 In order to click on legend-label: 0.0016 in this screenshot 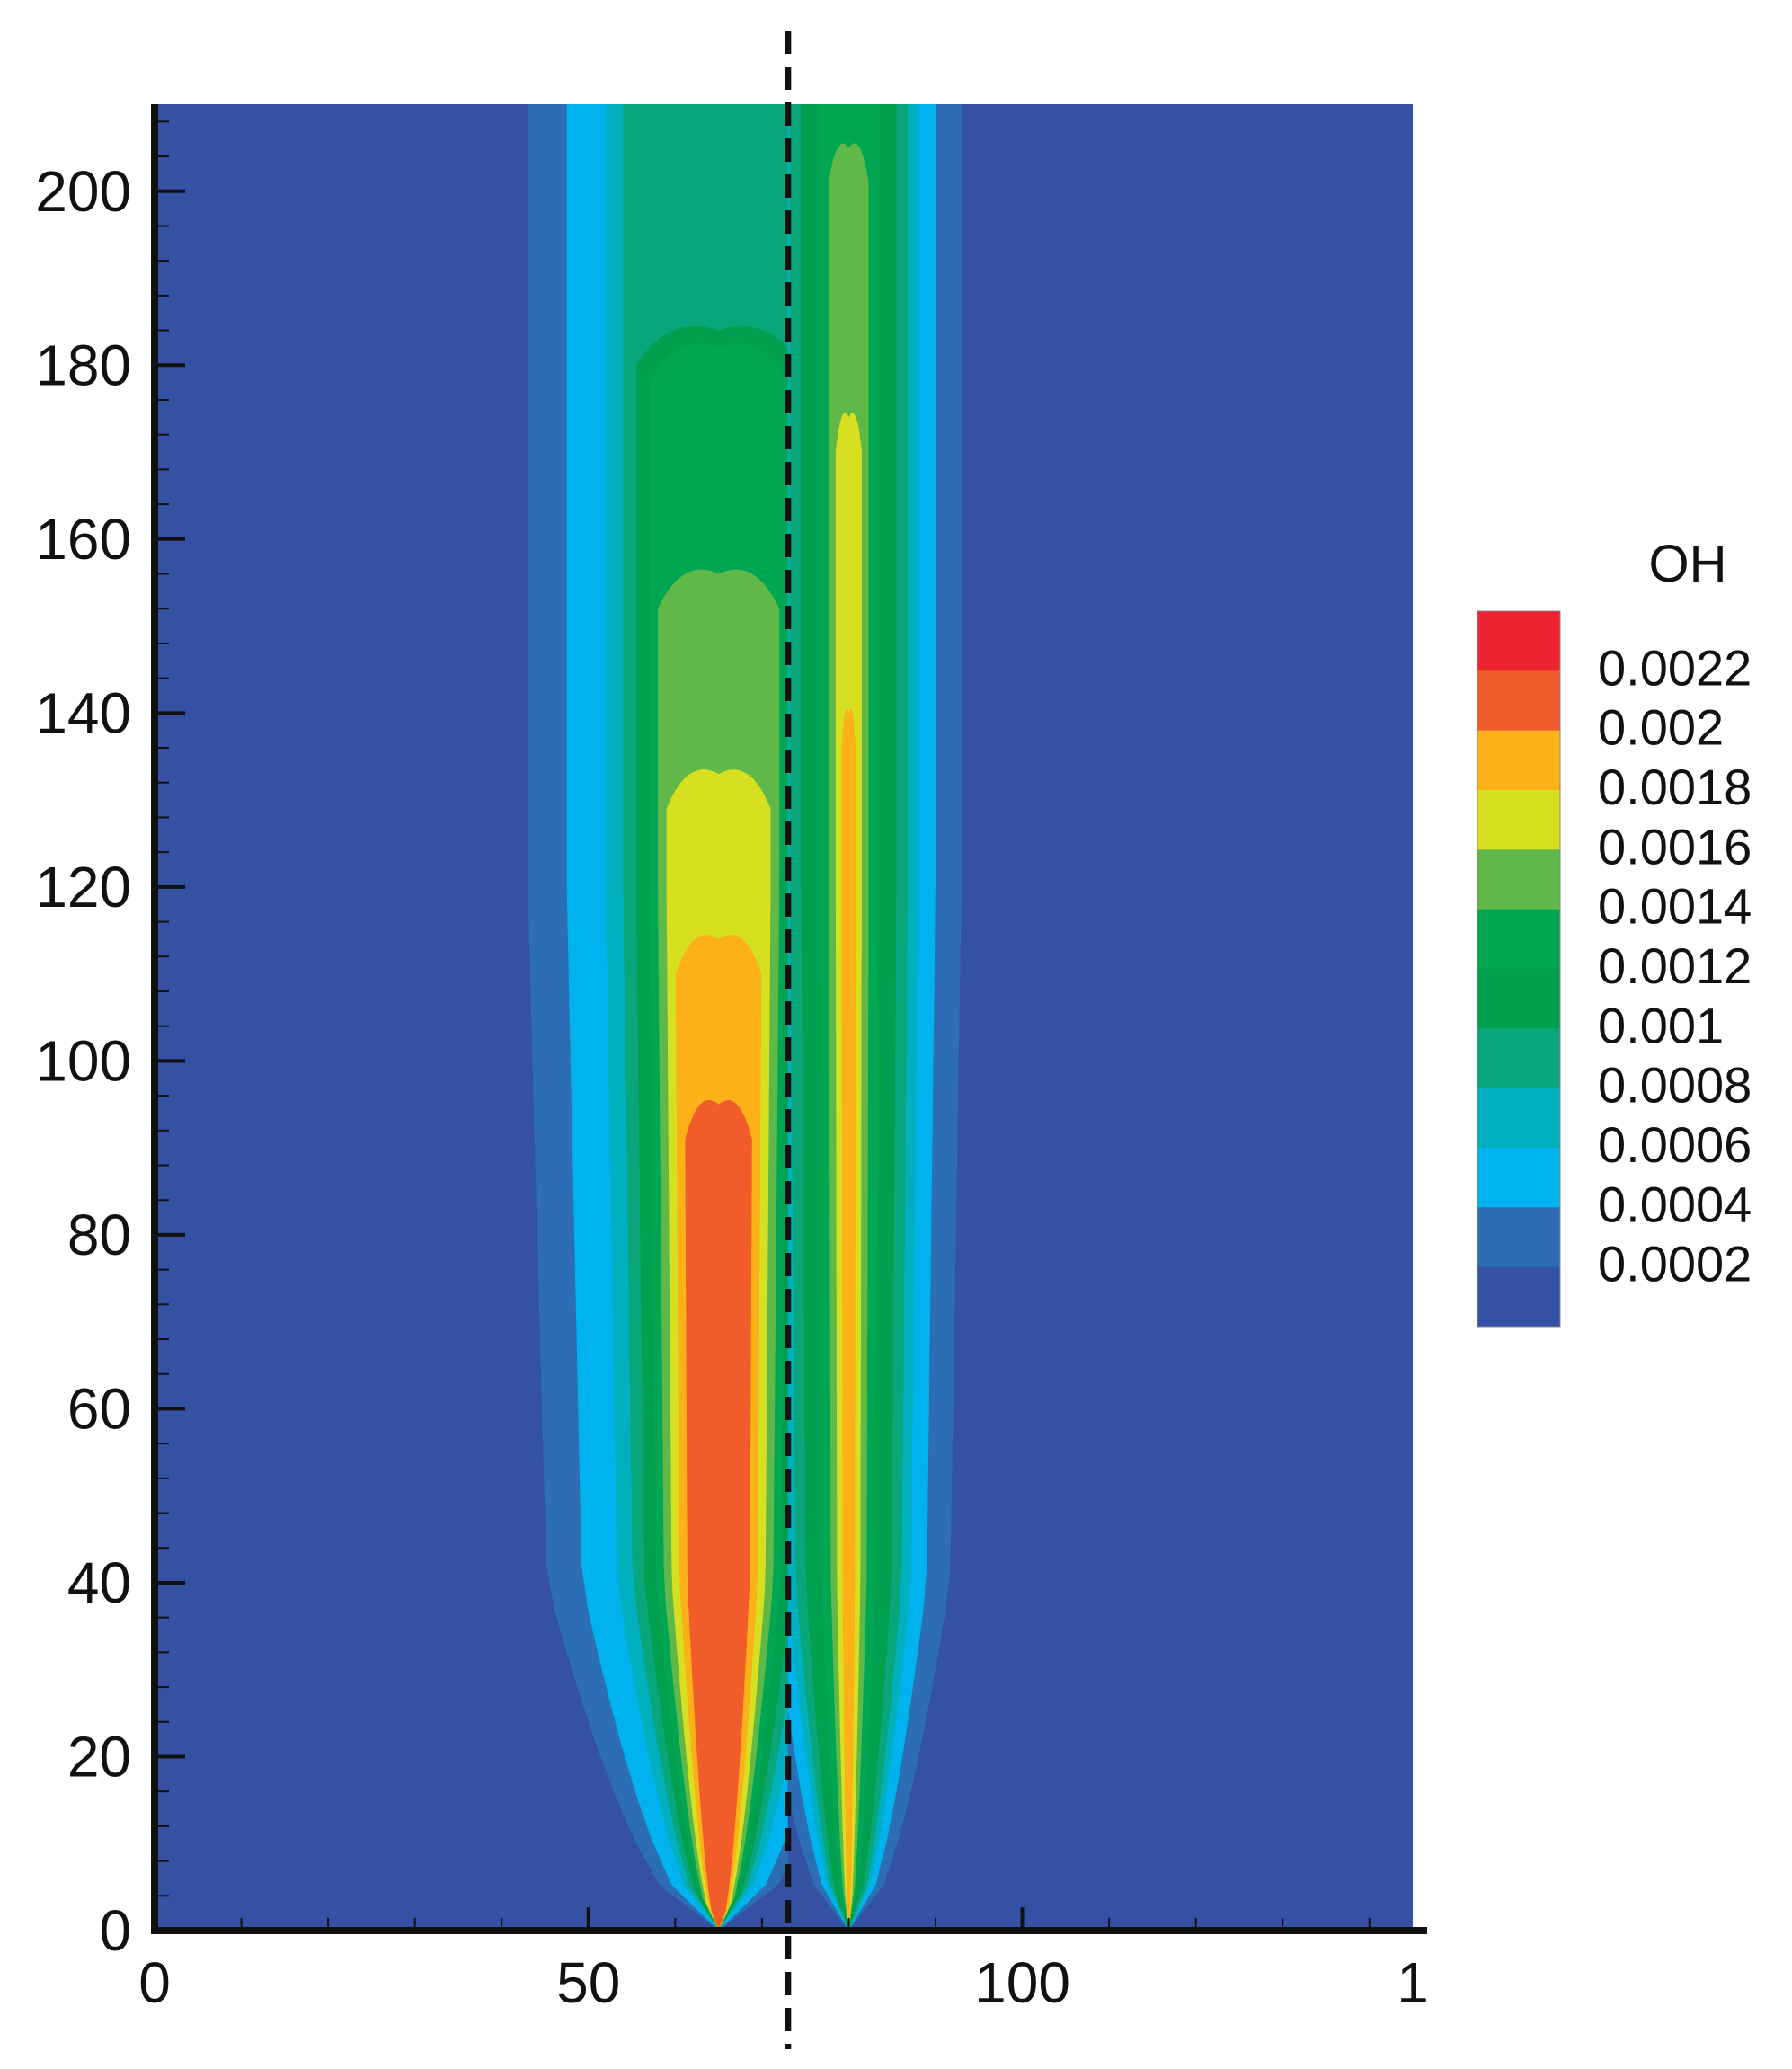, I will do `click(1675, 846)`.